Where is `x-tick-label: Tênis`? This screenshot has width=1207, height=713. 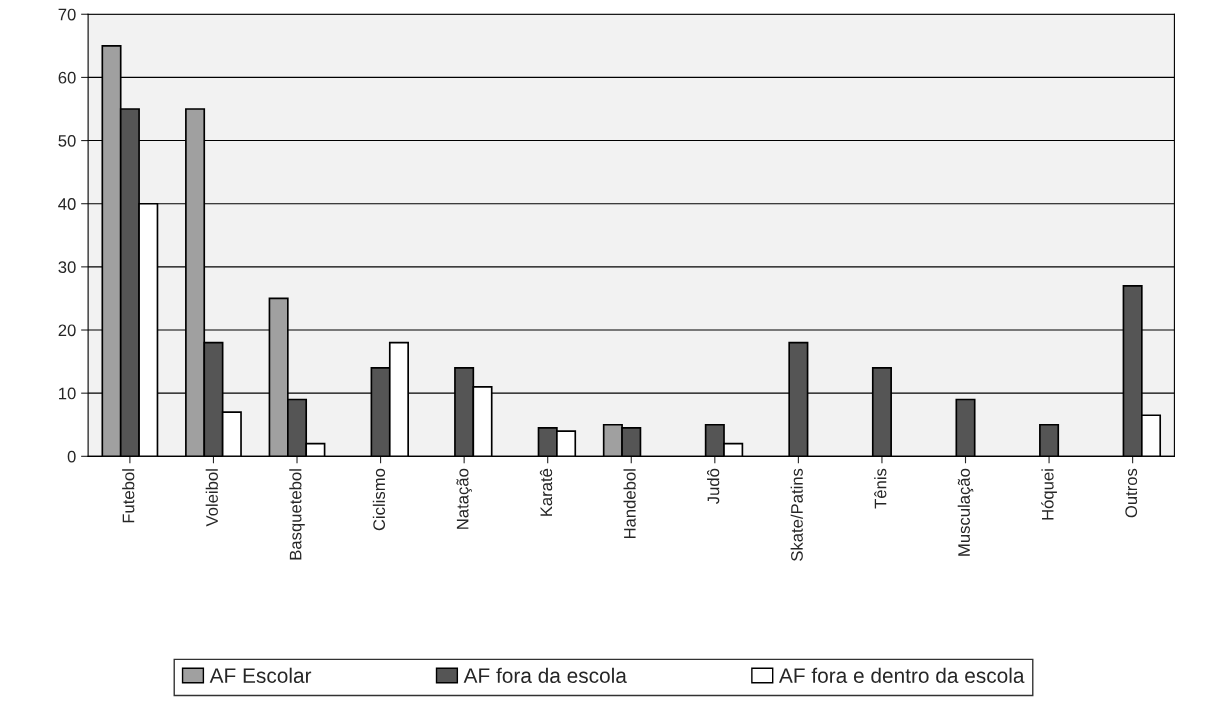
x-tick-label: Tênis is located at coordinates (880, 488).